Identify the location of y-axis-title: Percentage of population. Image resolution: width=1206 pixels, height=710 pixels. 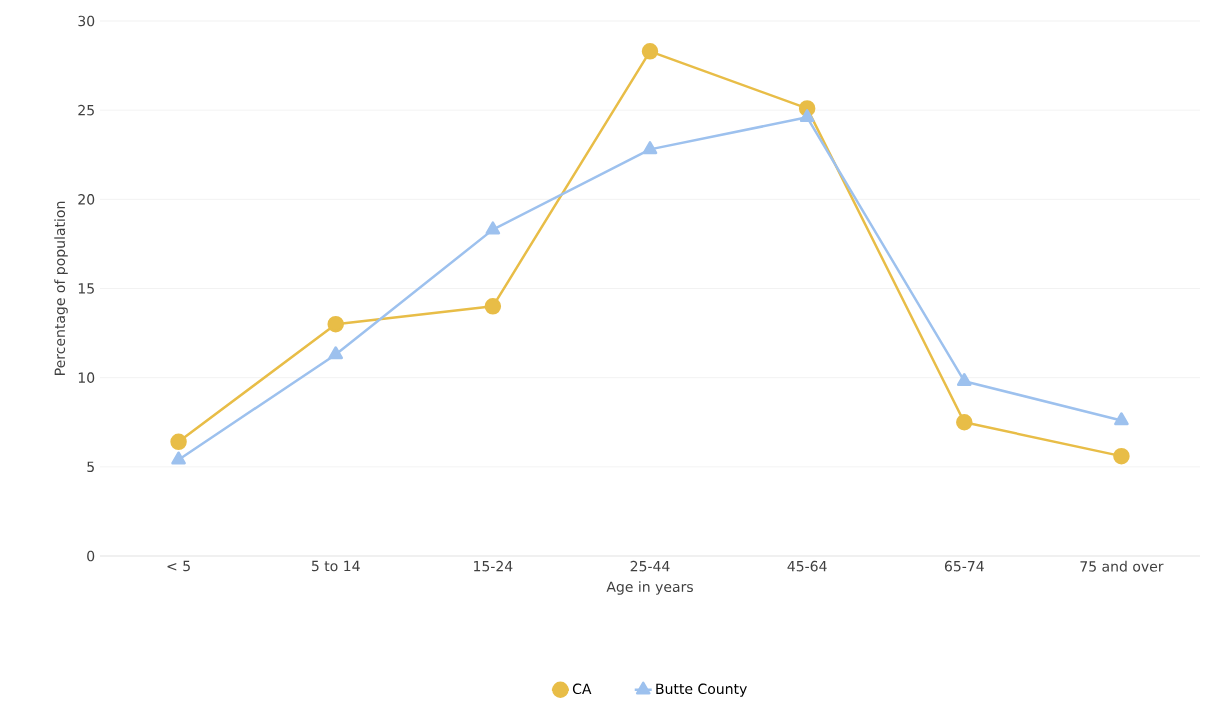
(61, 288).